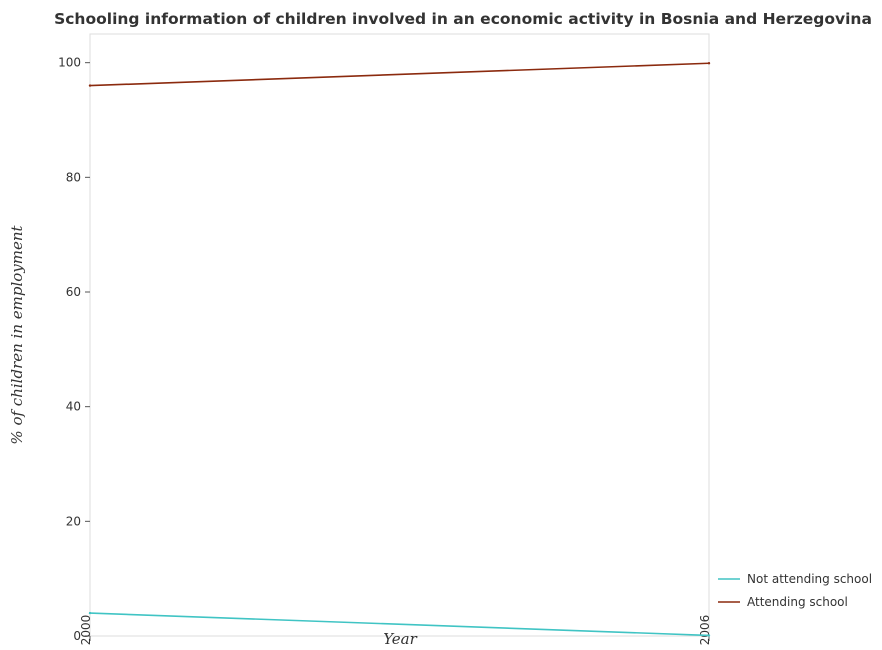 The width and height of the screenshot is (882, 650). Describe the element at coordinates (399, 74) in the screenshot. I see `series-line-attending-school` at that location.